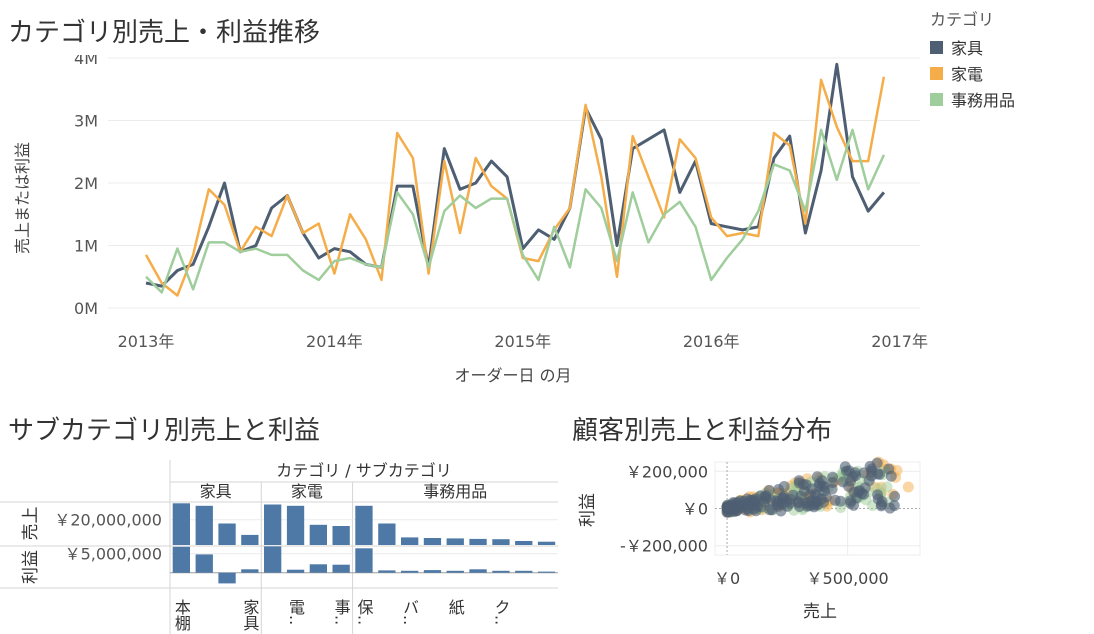 Image resolution: width=1094 pixels, height=634 pixels. I want to click on bar-売上-6, so click(318, 534).